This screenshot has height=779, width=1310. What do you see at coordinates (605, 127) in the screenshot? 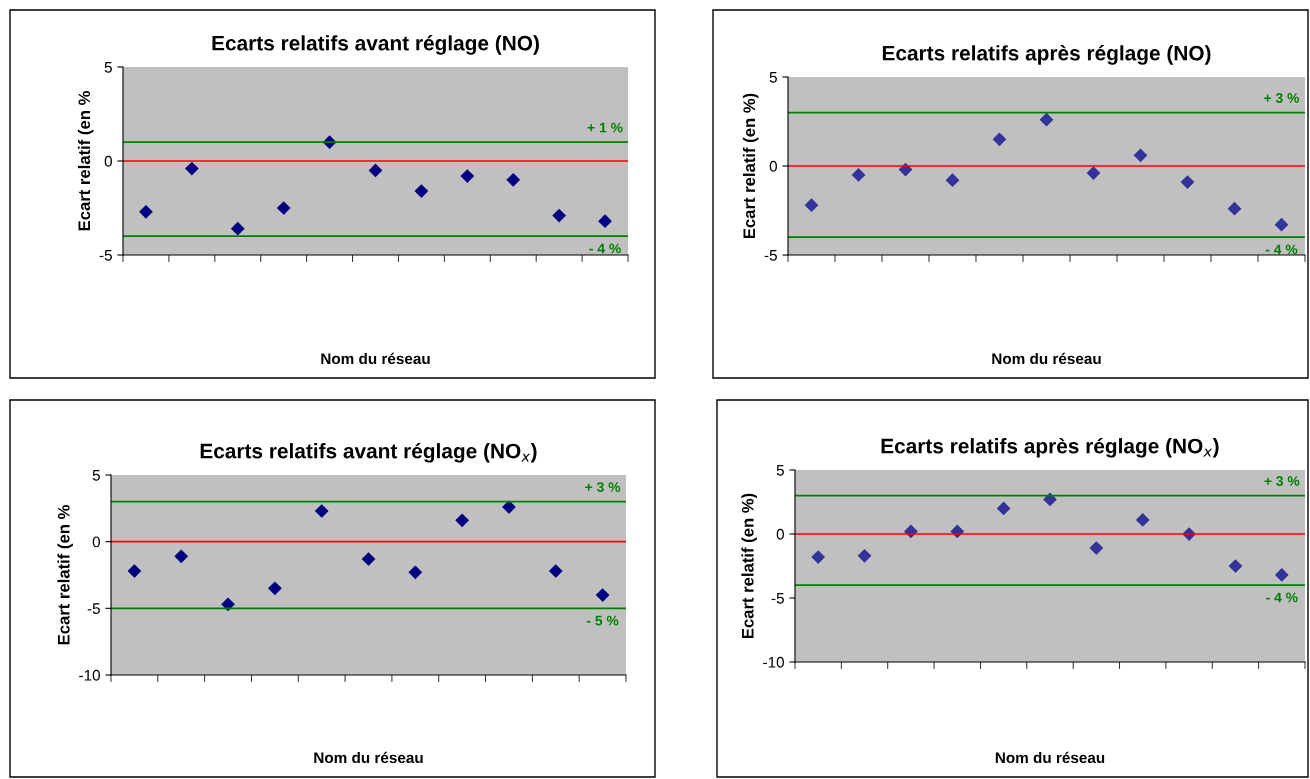
I see `ref-line-label: + 1 %` at bounding box center [605, 127].